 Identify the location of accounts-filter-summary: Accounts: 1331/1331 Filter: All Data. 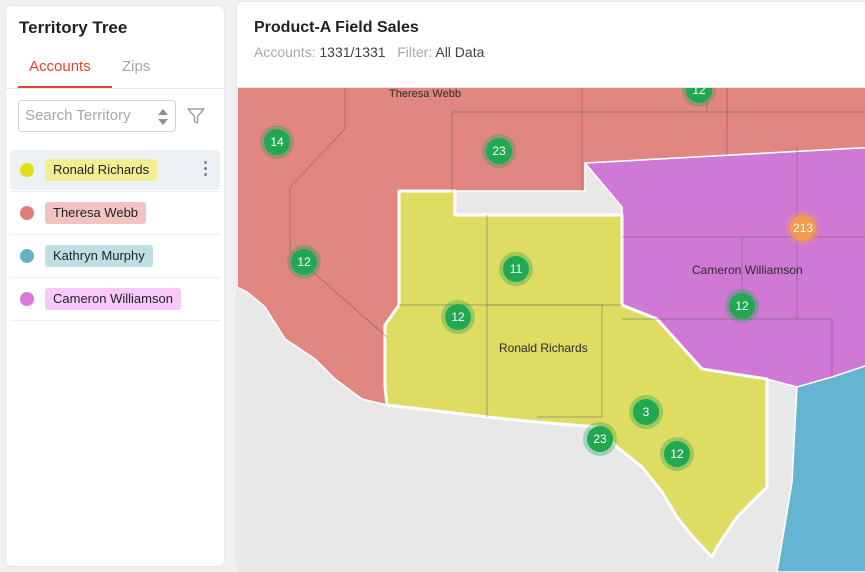
(369, 52).